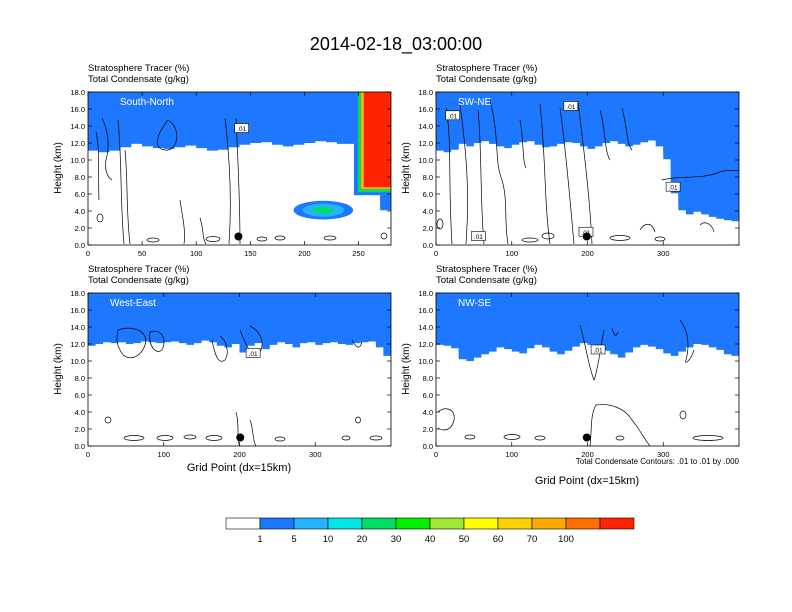 The image size is (792, 612). I want to click on plot-area, so click(587, 327).